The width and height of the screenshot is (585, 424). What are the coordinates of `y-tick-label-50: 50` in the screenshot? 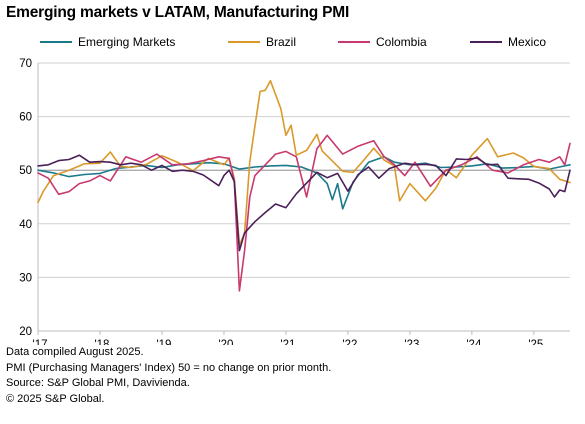 It's located at (25, 171).